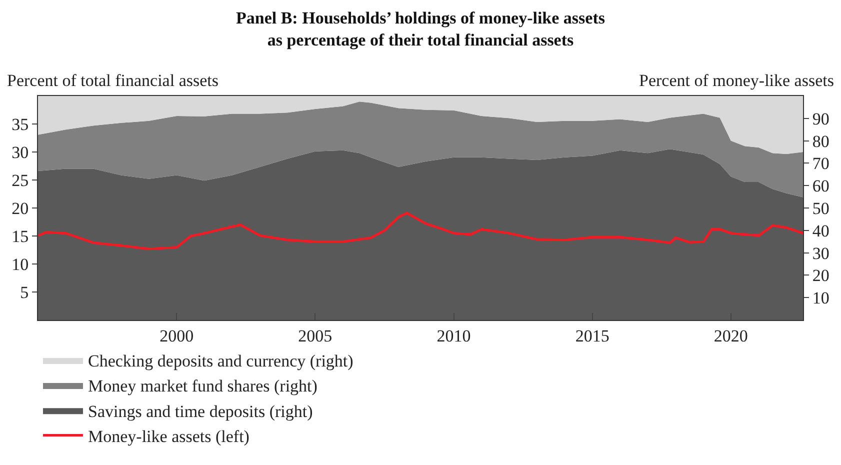  I want to click on x-tick-label: 2020, so click(731, 336).